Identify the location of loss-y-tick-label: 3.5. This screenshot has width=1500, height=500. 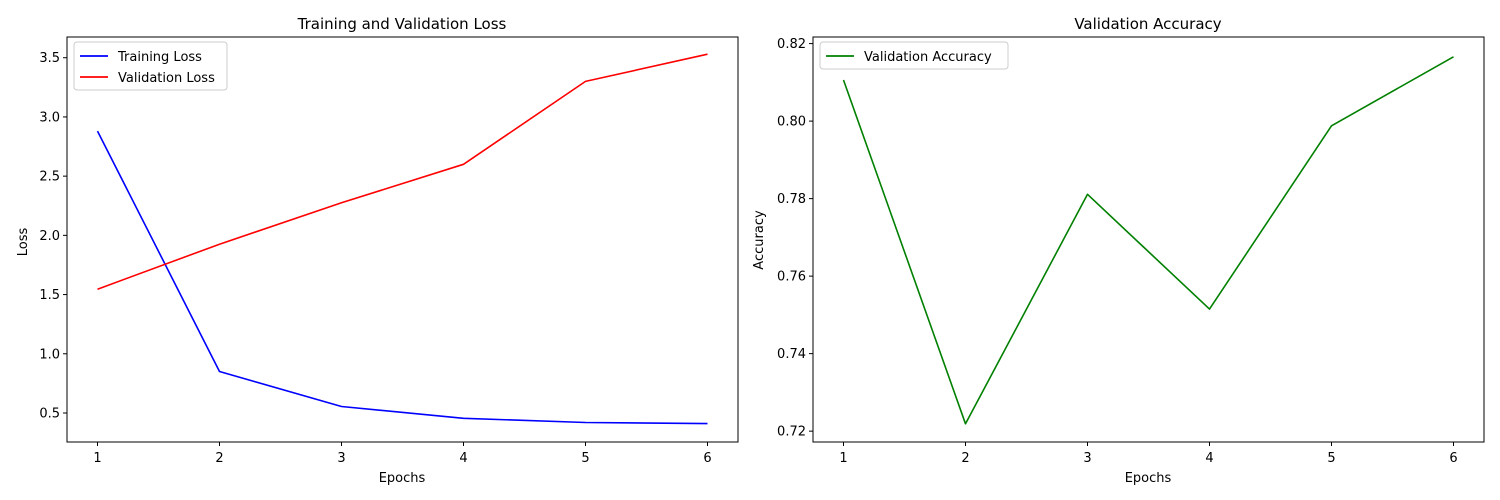
(49, 58).